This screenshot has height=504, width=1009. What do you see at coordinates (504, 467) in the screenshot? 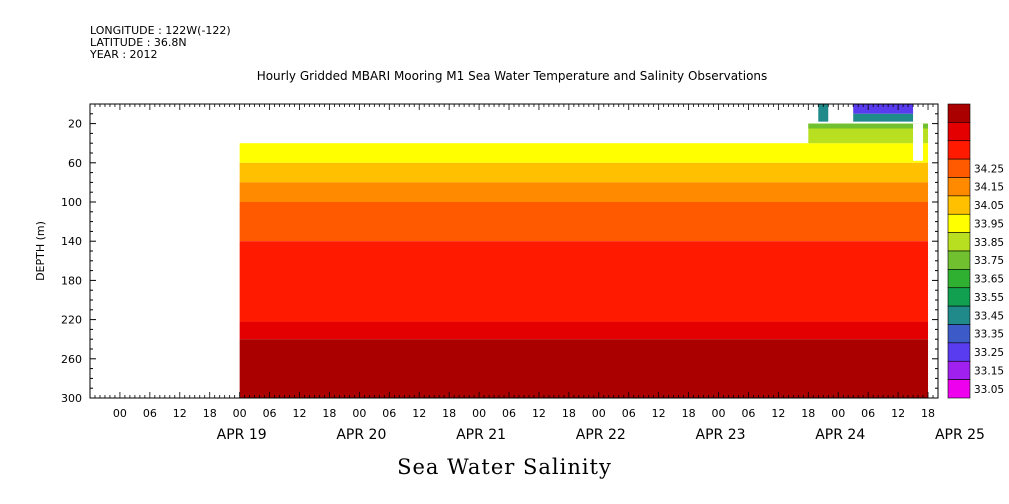
I see `figure-caption: Sea Water Salinity` at bounding box center [504, 467].